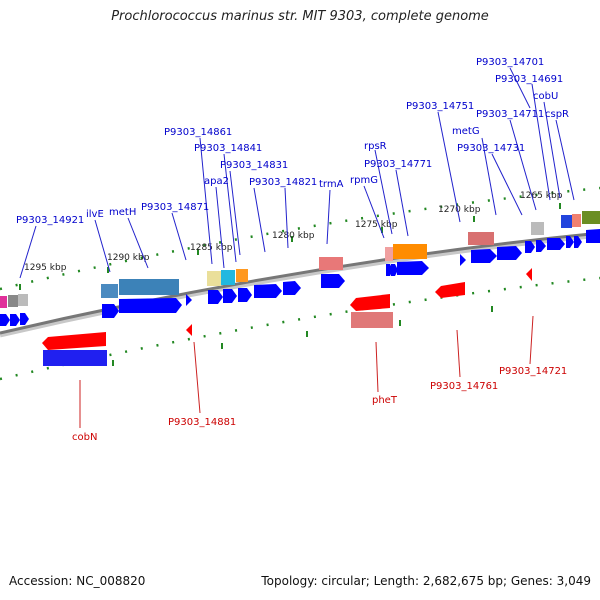 The image size is (600, 600). Describe the element at coordinates (218, 339) in the screenshot. I see `reverse-features` at that location.